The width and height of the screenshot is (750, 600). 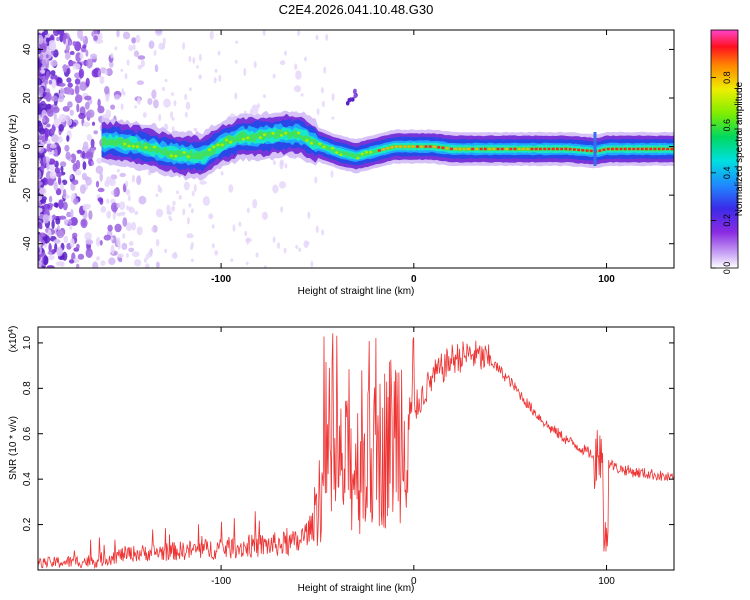 What do you see at coordinates (27, 388) in the screenshot?
I see `snr-y-tick-label: 0.8` at bounding box center [27, 388].